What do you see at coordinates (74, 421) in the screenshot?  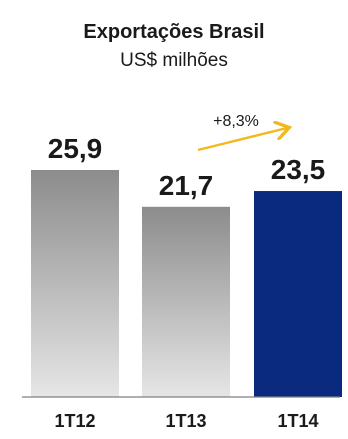 I see `tick-label-1t12: 1T12` at bounding box center [74, 421].